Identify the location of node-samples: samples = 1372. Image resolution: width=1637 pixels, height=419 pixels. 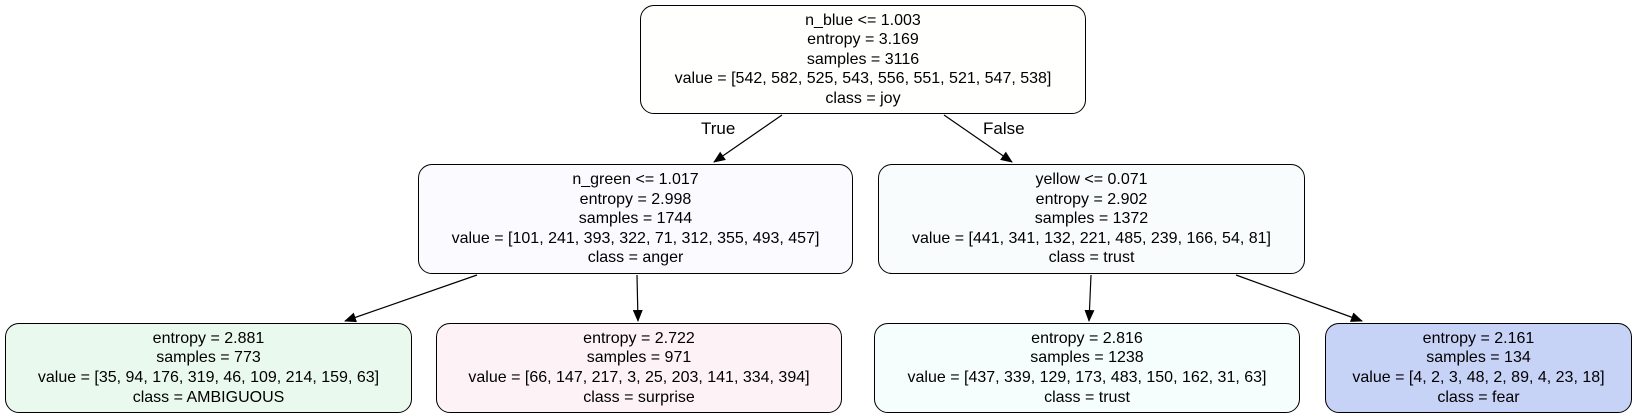
(1091, 219).